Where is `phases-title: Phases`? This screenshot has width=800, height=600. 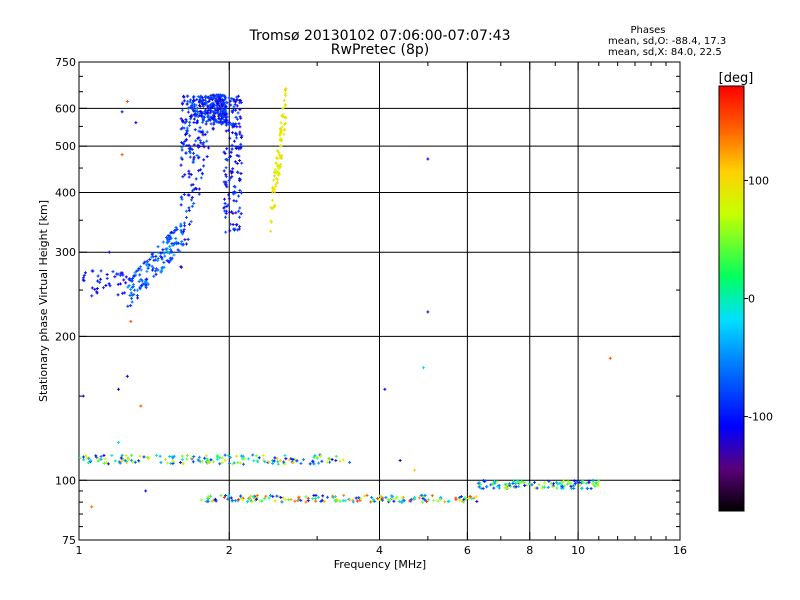 phases-title: Phases is located at coordinates (647, 30).